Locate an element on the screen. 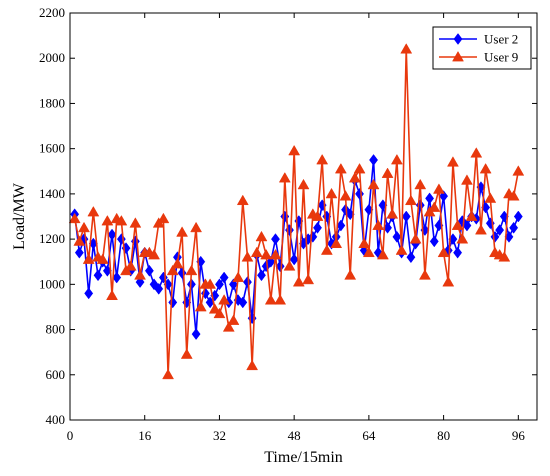  y-tick-label: 2200 is located at coordinates (52, 12).